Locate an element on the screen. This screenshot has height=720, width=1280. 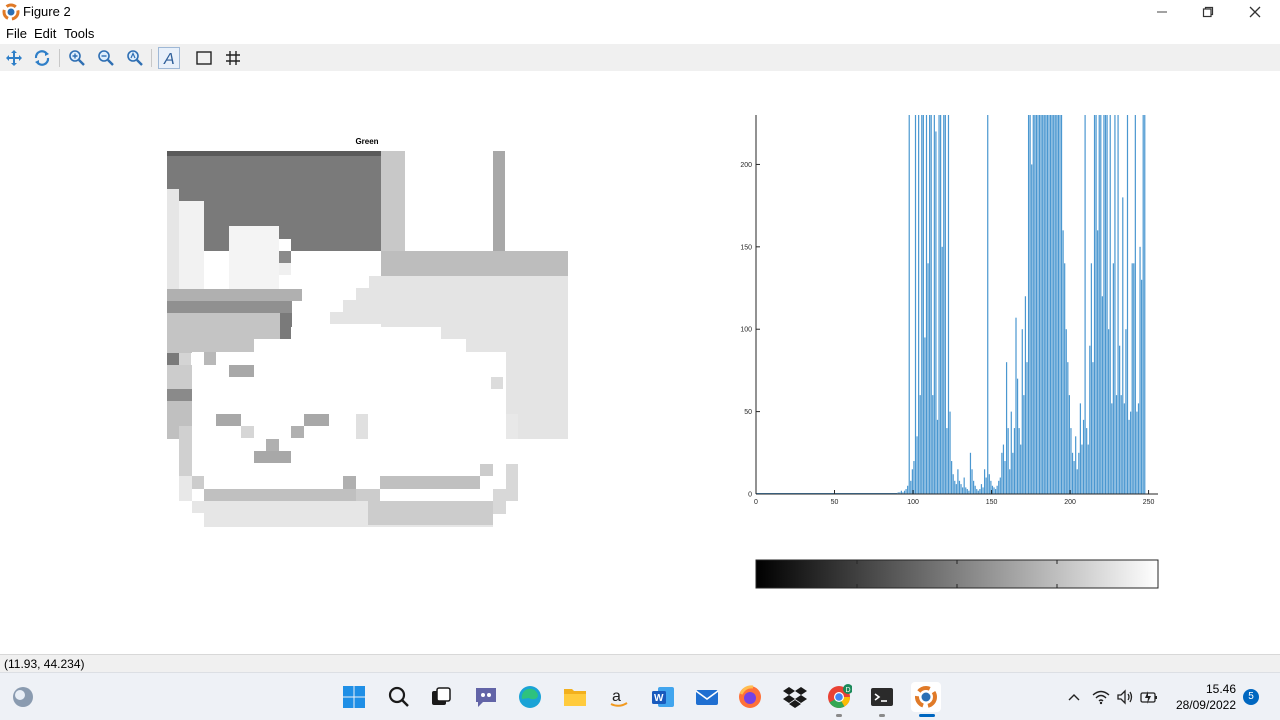
zoom-in-icon is located at coordinates (77, 58).